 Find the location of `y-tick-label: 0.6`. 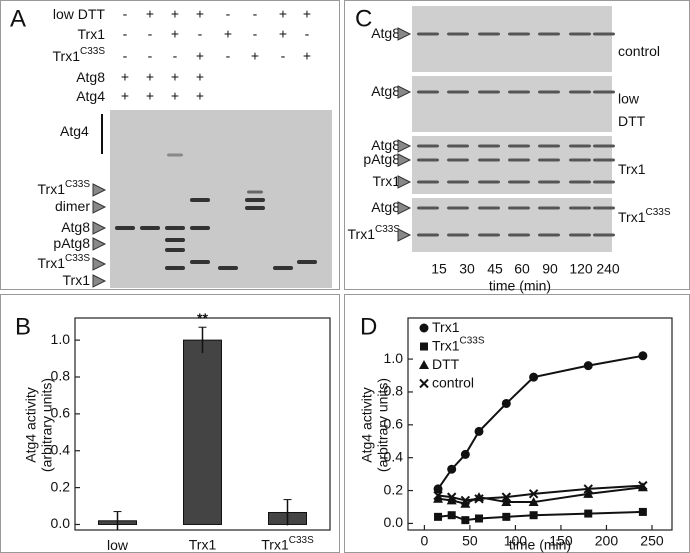

y-tick-label: 0.6 is located at coordinates (394, 424).